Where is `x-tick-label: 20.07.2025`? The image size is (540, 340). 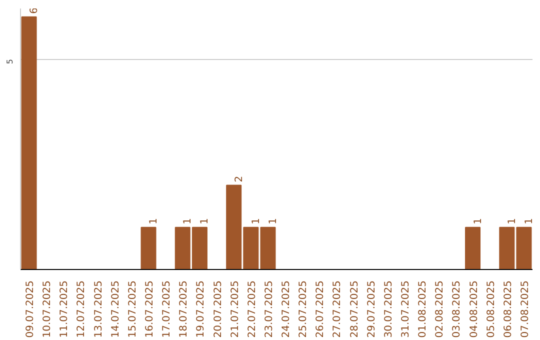
x-tick-label: 20.07.2025 is located at coordinates (218, 309).